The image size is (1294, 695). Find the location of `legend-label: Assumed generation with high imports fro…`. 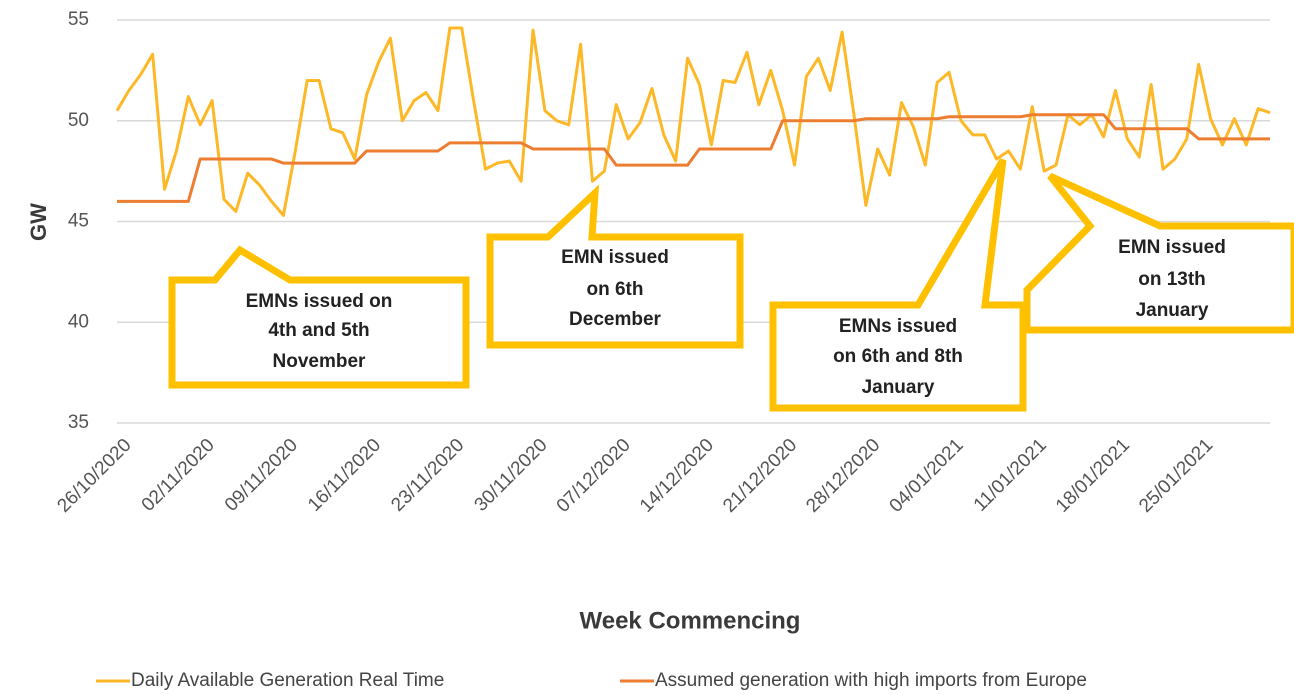

legend-label: Assumed generation with high imports fro… is located at coordinates (871, 680).